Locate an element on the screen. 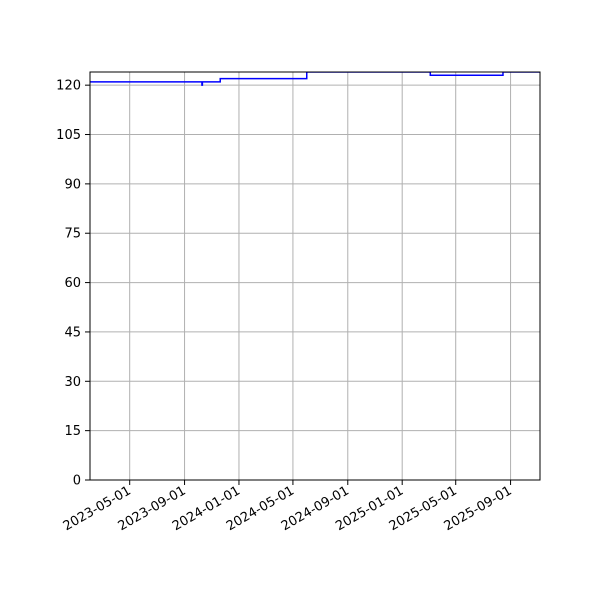 This screenshot has height=600, width=600. y-tick-label: 60 is located at coordinates (72, 283).